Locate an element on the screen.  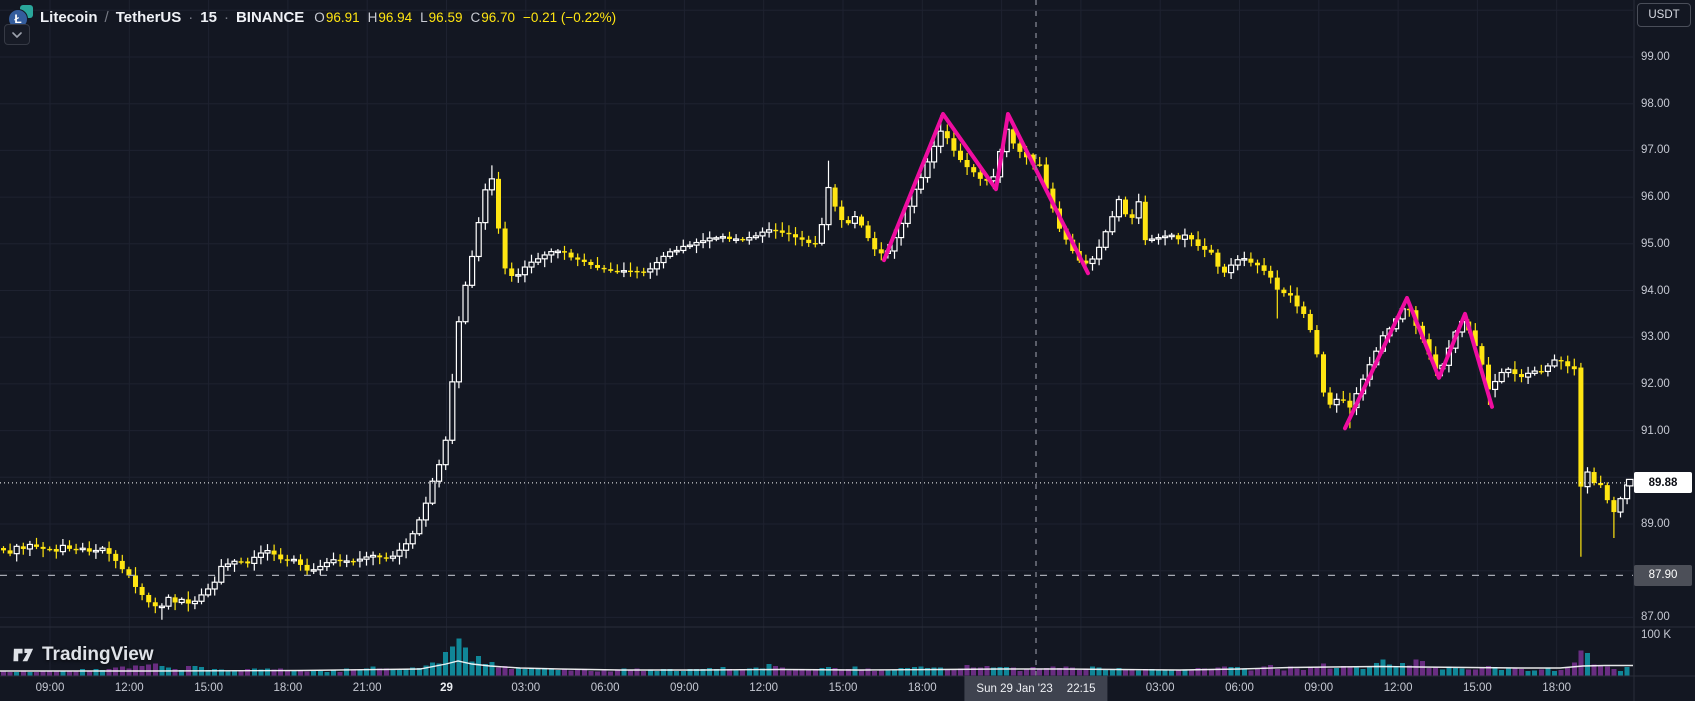
symbol-button: Ł Litecoin / TetherUS · 15 · BINANCE is located at coordinates (156, 17).